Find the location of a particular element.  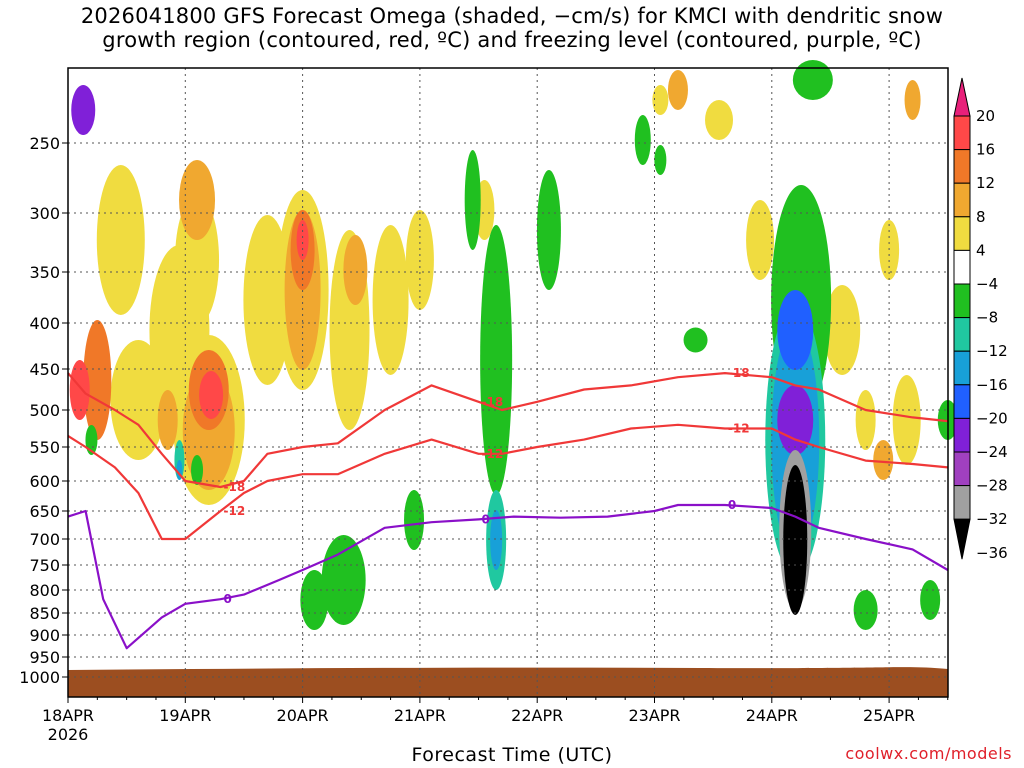

x-tick-label: 23APR is located at coordinates (654, 715).